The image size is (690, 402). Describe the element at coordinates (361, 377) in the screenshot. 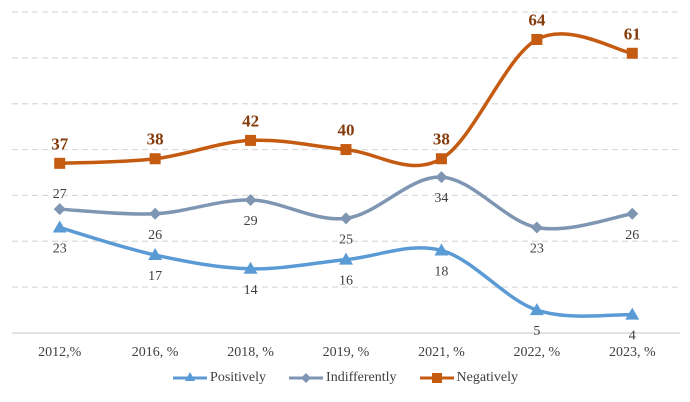

I see `legend-label: Indifferently` at that location.